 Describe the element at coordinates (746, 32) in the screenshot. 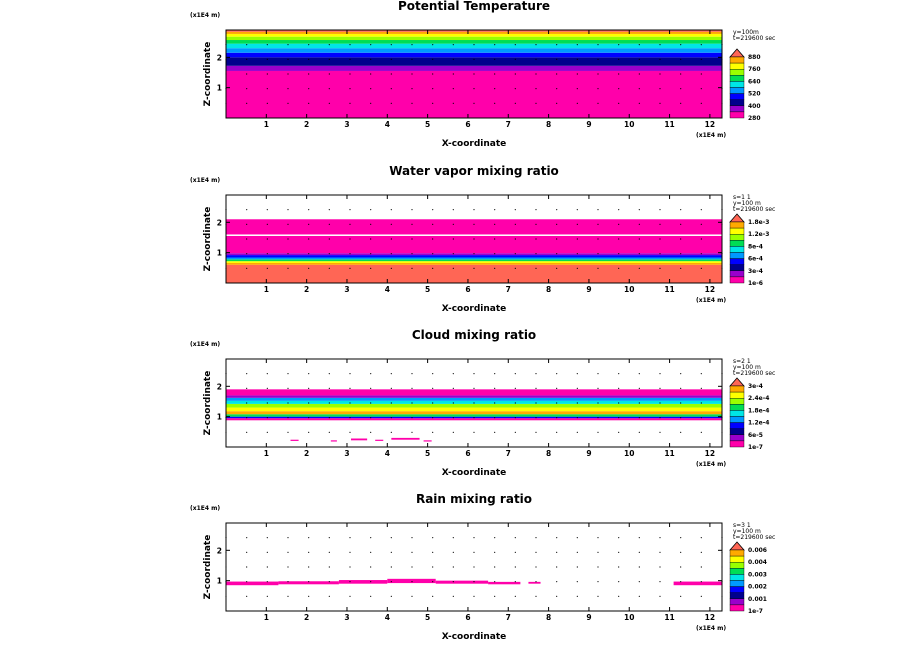

I see `annotation-text: y=100m` at that location.